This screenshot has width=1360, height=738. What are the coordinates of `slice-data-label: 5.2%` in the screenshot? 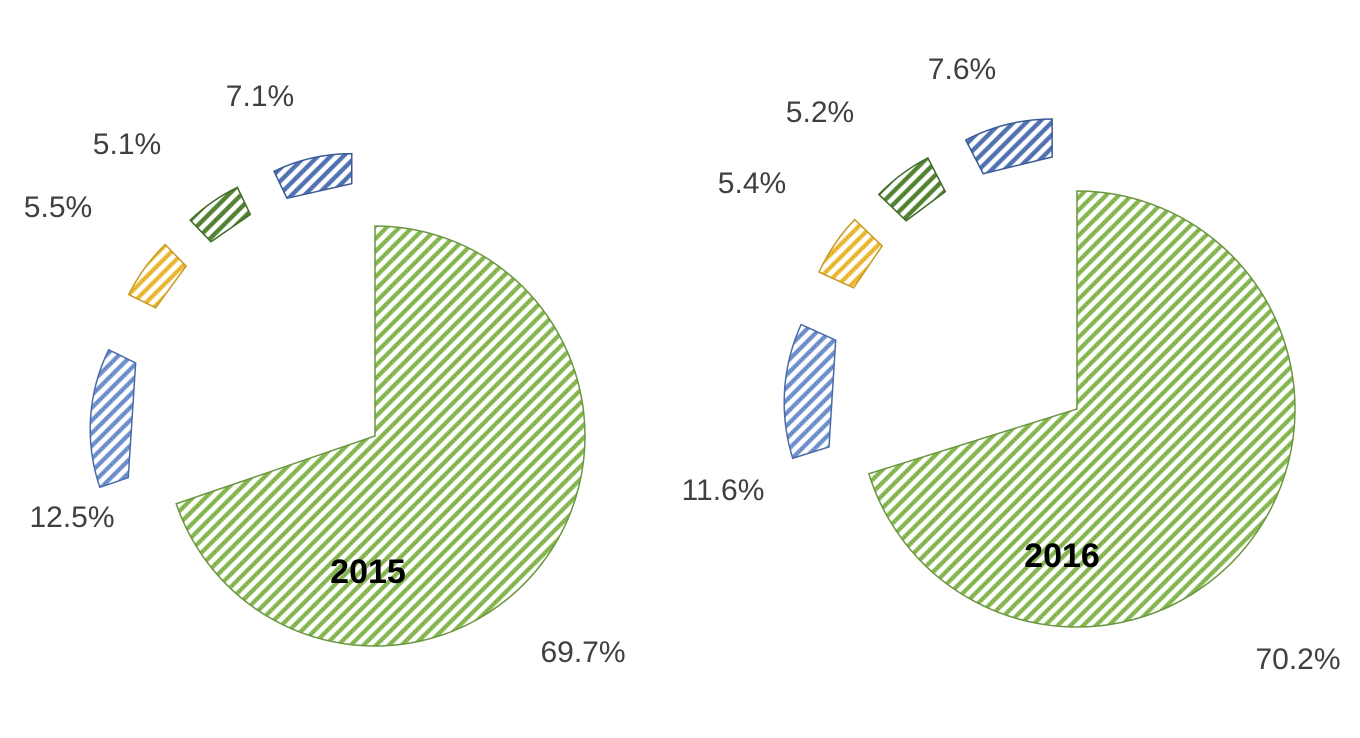 It's located at (820, 112).